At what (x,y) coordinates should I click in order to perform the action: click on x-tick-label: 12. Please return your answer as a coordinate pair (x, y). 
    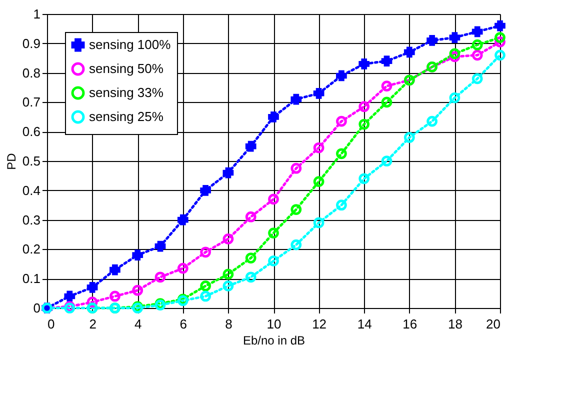
    Looking at the image, I should click on (319, 324).